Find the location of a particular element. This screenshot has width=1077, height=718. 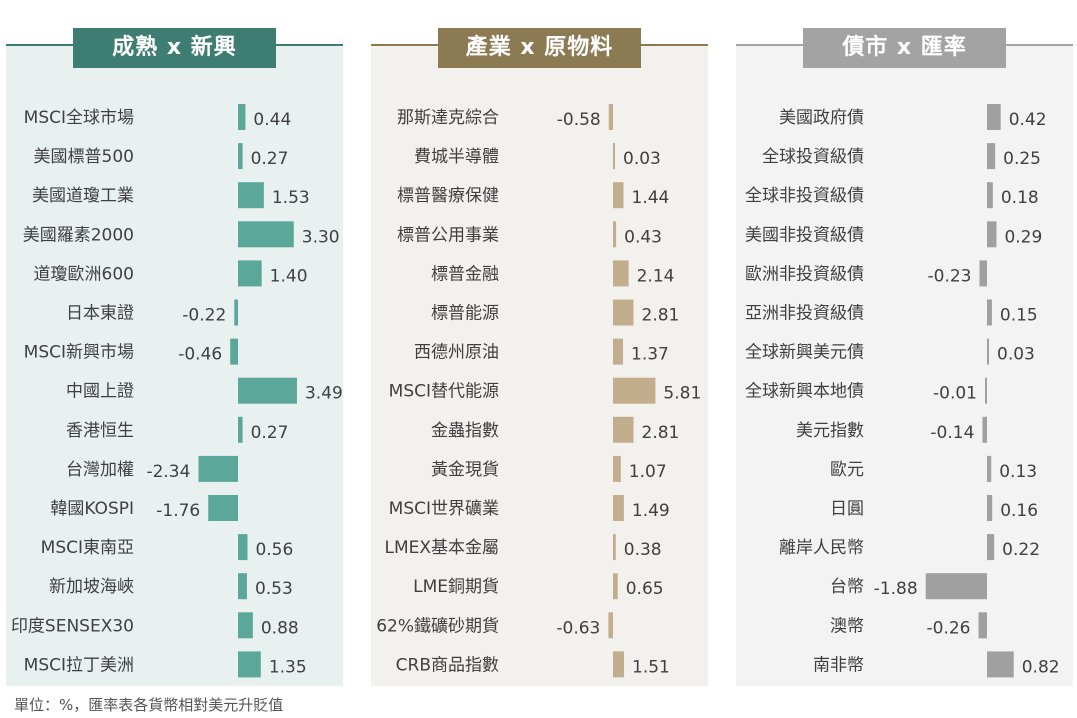

value-label: 3.30 is located at coordinates (321, 237).